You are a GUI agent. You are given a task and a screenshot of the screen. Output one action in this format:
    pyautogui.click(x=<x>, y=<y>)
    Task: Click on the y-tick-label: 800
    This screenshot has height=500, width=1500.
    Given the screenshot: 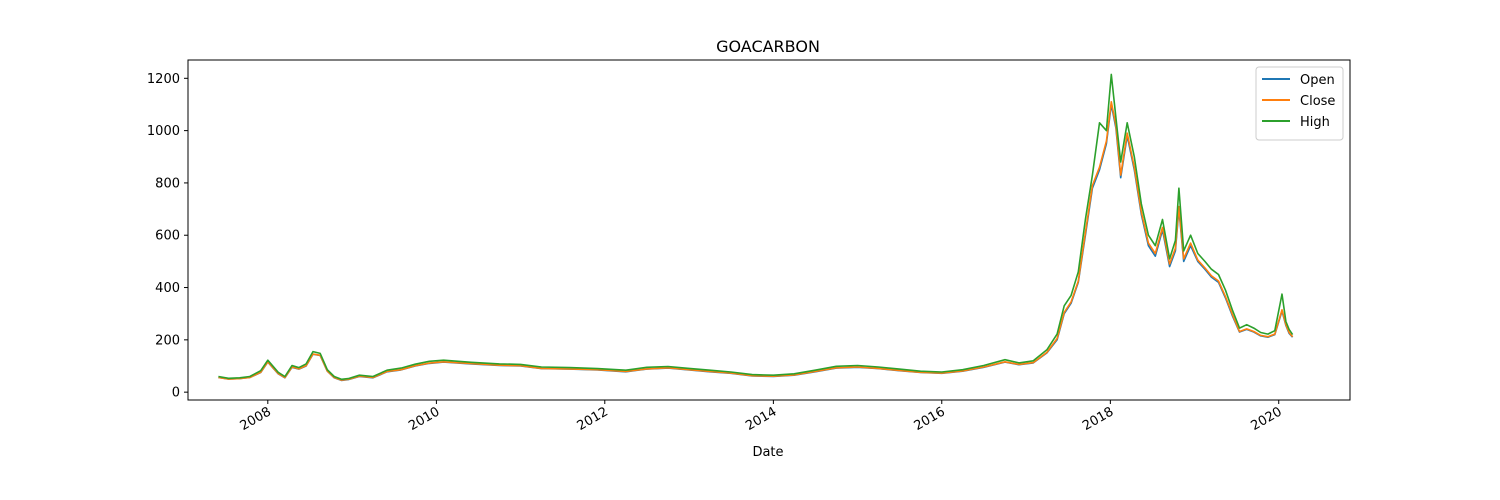 What is the action you would take?
    pyautogui.click(x=167, y=183)
    